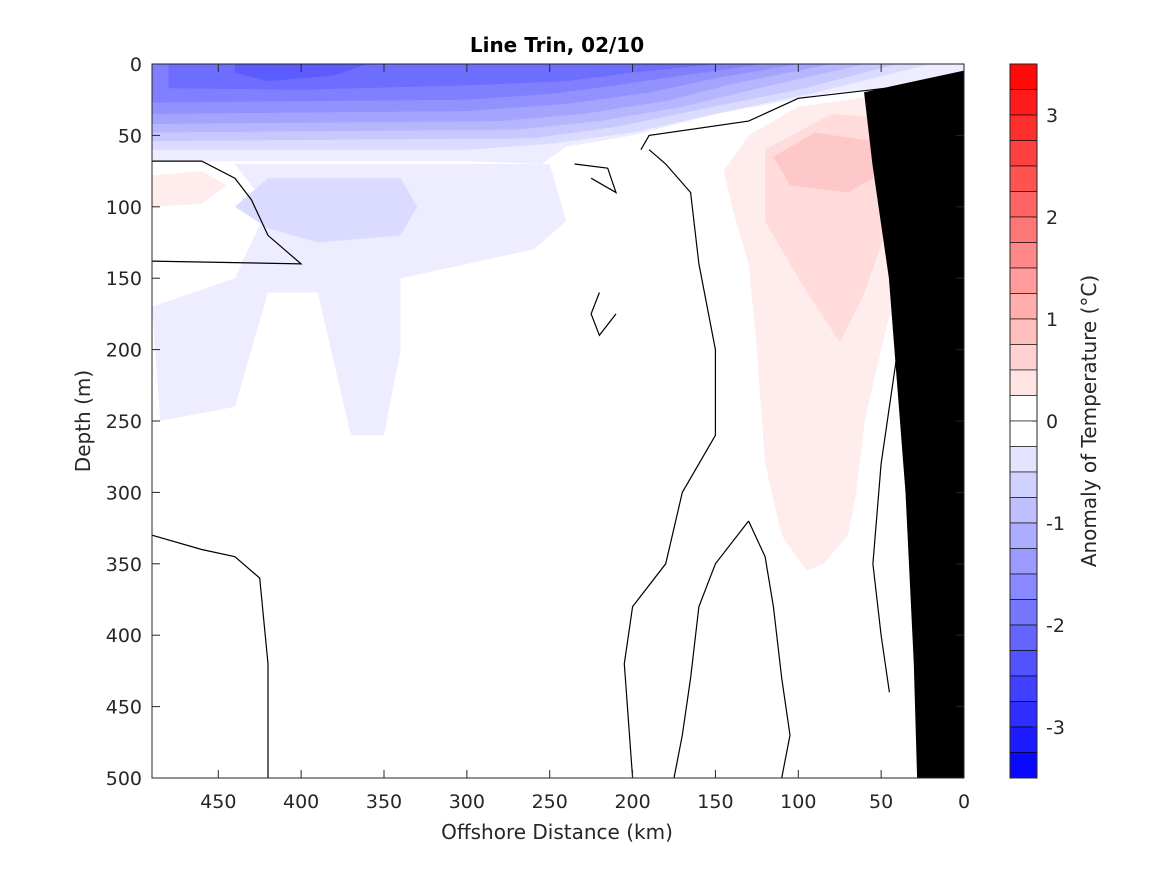 This screenshot has width=1167, height=875. Describe the element at coordinates (124, 565) in the screenshot. I see `y-tick-label-350: 350` at that location.